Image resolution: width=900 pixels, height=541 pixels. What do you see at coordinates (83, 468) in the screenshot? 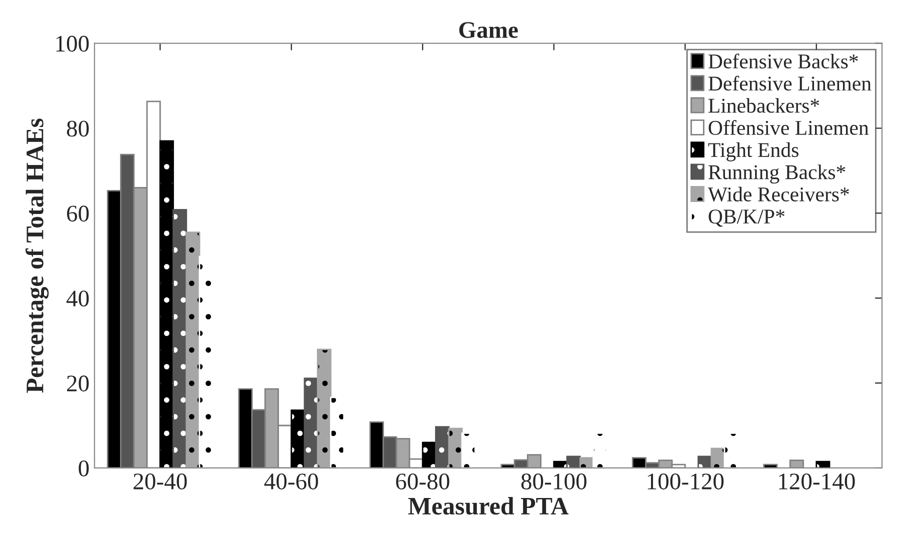
I see `y-tick-label: 0` at bounding box center [83, 468].